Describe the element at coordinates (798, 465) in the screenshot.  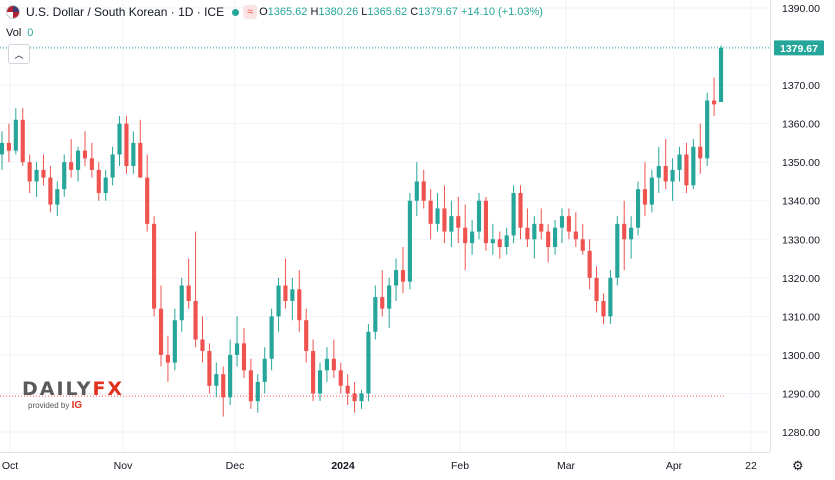
I see `gear-icon: ⚙` at that location.